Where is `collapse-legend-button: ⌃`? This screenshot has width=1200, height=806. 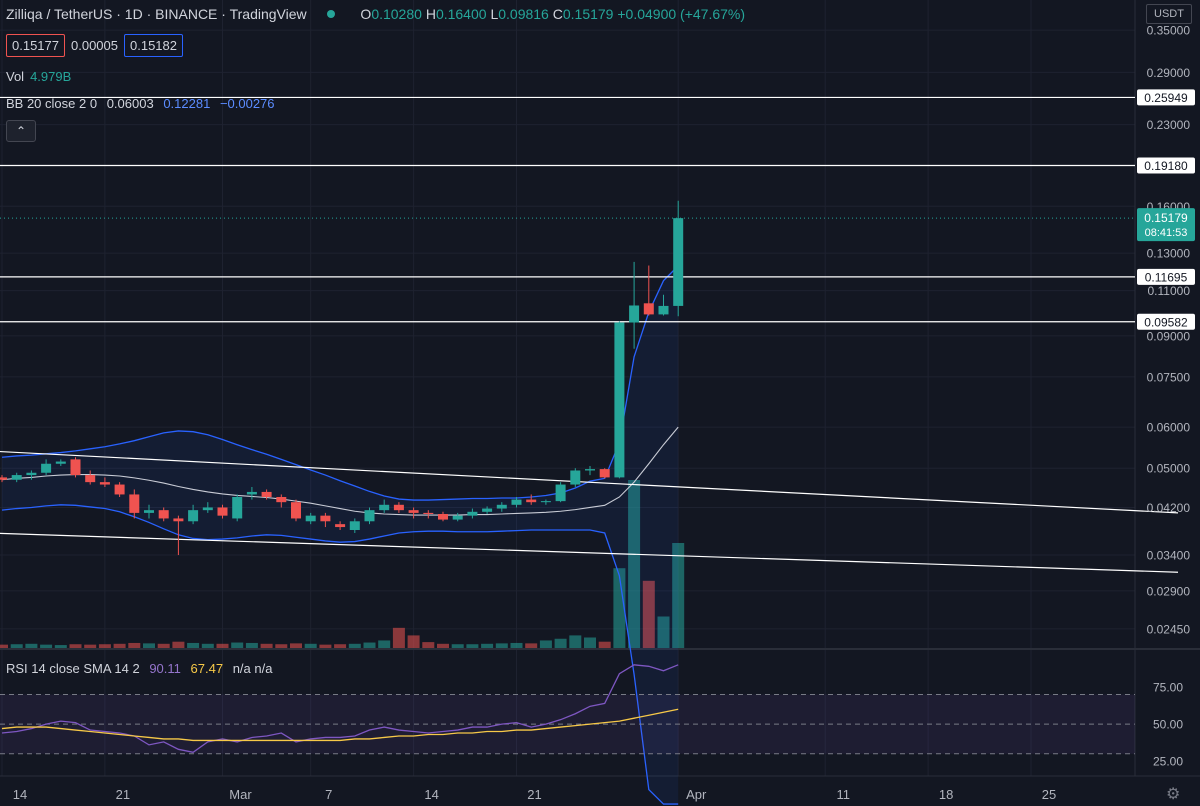 collapse-legend-button: ⌃ is located at coordinates (21, 131).